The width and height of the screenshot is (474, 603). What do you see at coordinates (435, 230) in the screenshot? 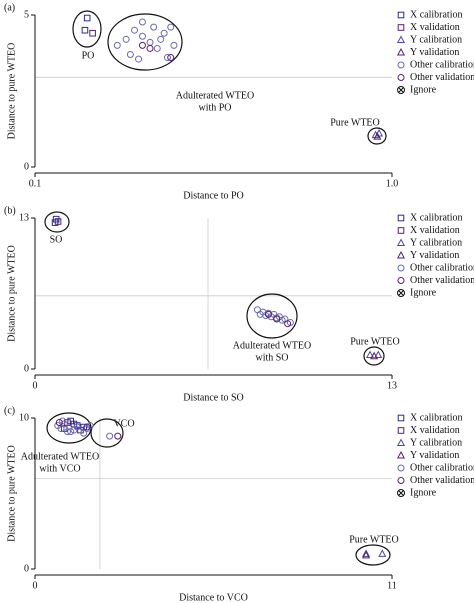
I see `legend-label: X validation` at bounding box center [435, 230].